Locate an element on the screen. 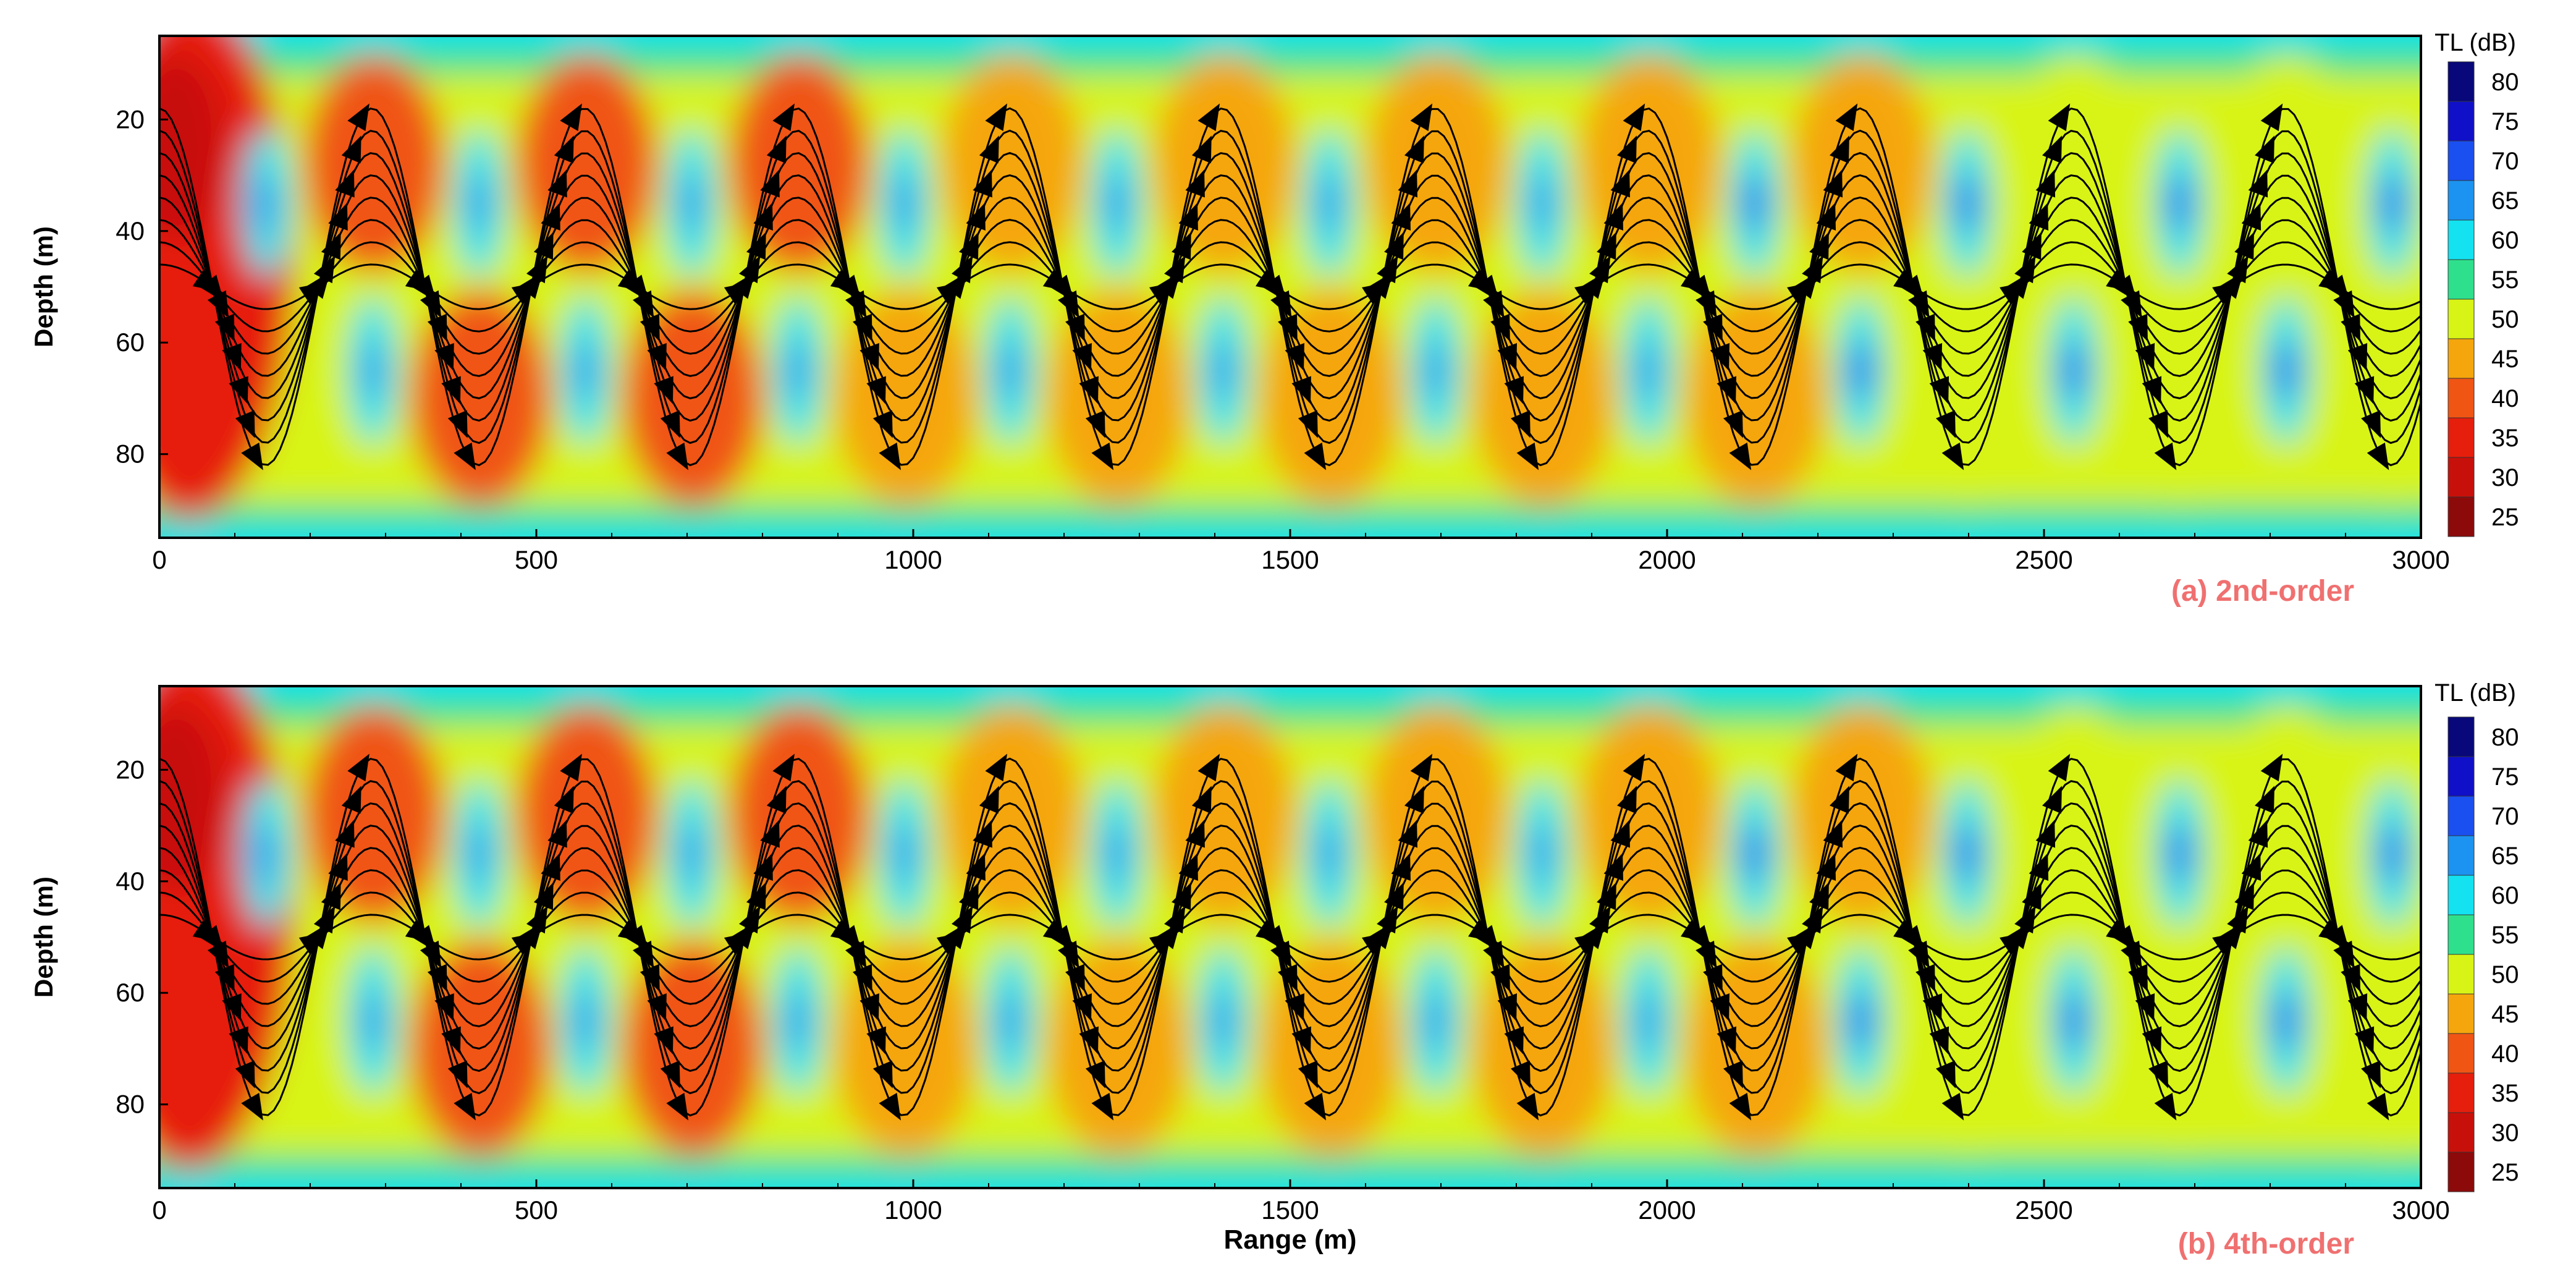 This screenshot has height=1282, width=2576. colorbar-label: 55 is located at coordinates (2505, 280).